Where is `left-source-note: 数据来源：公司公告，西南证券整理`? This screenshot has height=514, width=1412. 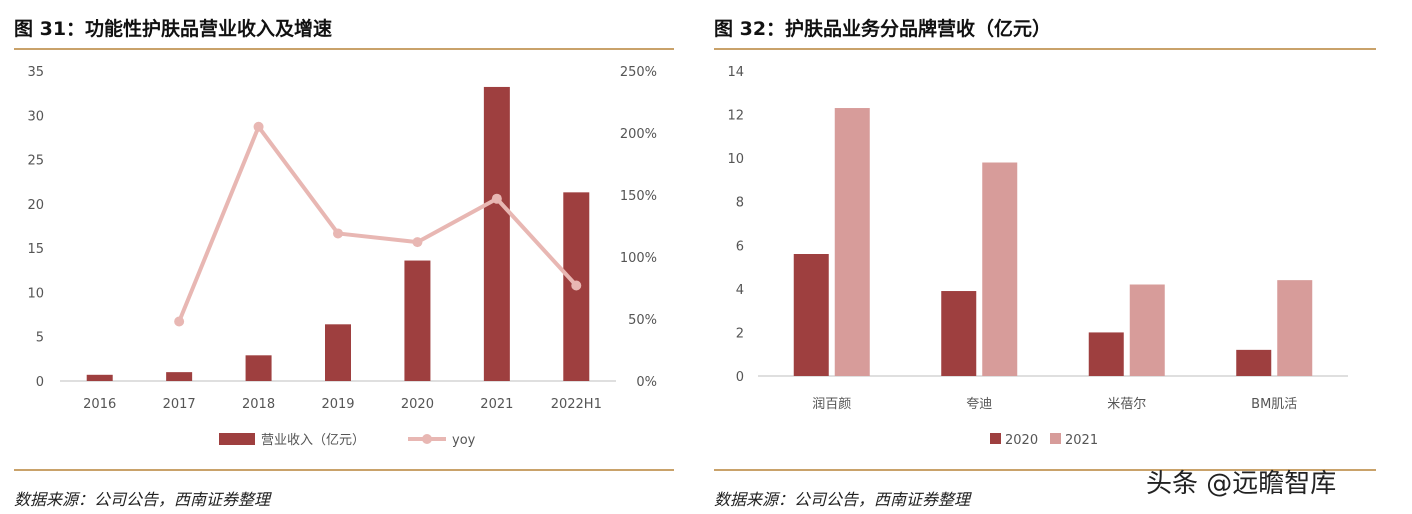 left-source-note: 数据来源：公司公告，西南证券整理 is located at coordinates (142, 499).